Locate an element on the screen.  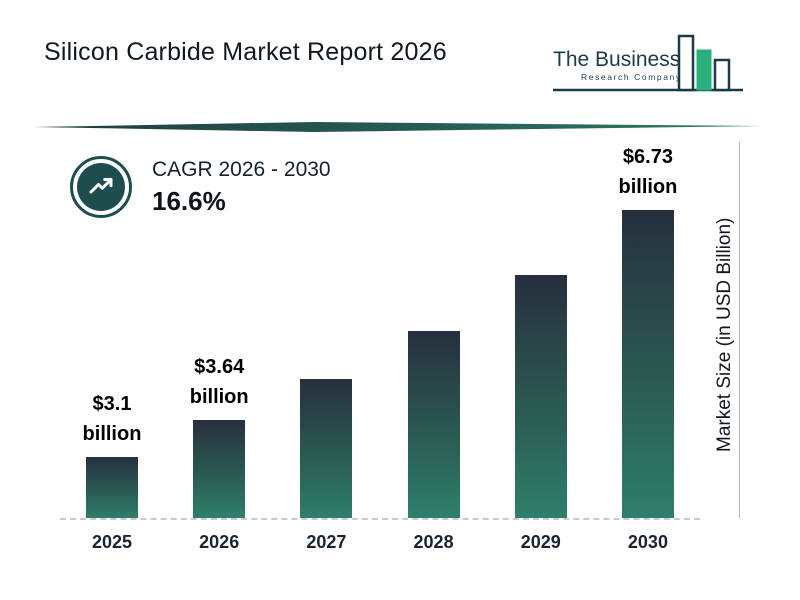
cagr-texts: CAGR 2026 - 2030 16.6% is located at coordinates (241, 187).